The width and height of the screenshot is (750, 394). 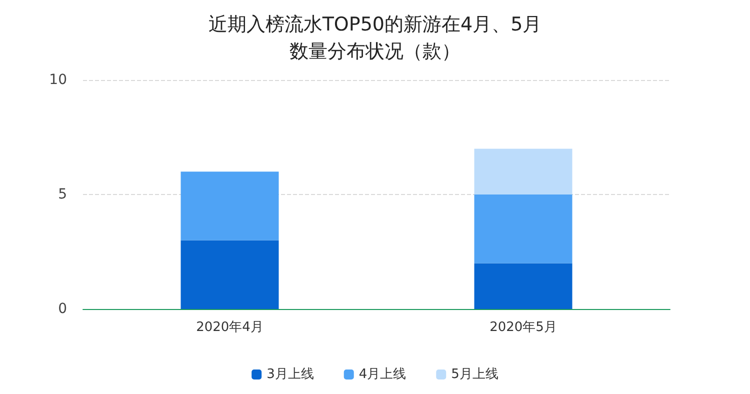 I want to click on x-tick-label: 2020年4月, so click(x=230, y=327).